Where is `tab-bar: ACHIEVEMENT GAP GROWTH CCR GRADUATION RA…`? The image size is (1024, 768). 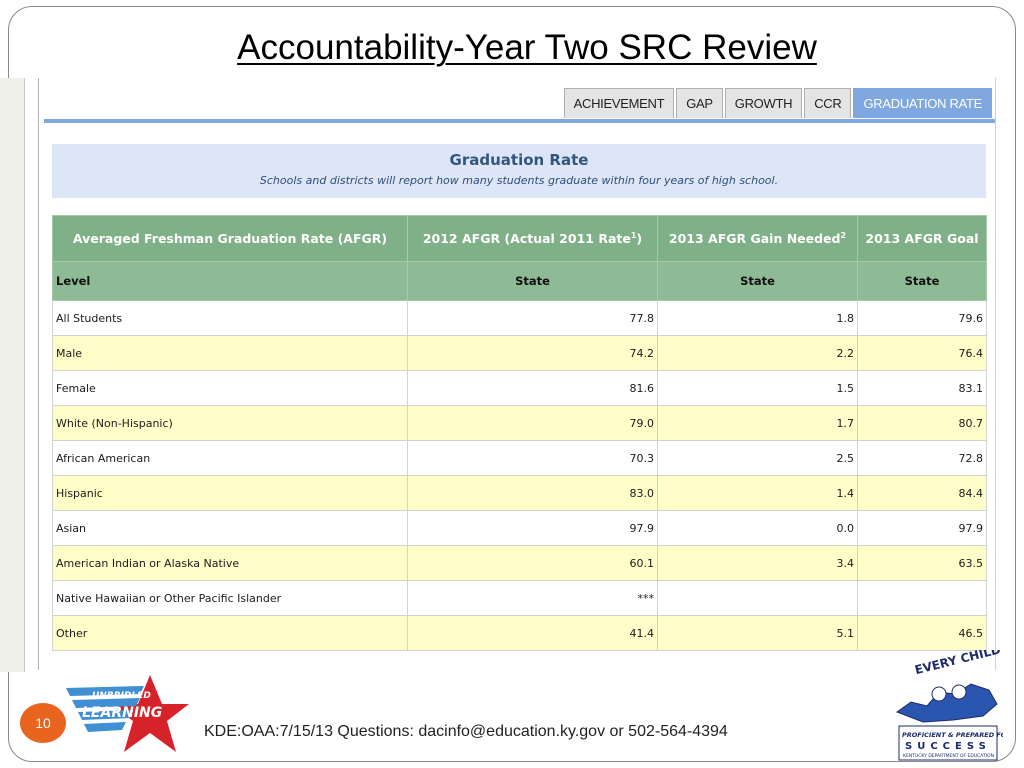
tab-bar: ACHIEVEMENT GAP GROWTH CCR GRADUATION RA… is located at coordinates (777, 103).